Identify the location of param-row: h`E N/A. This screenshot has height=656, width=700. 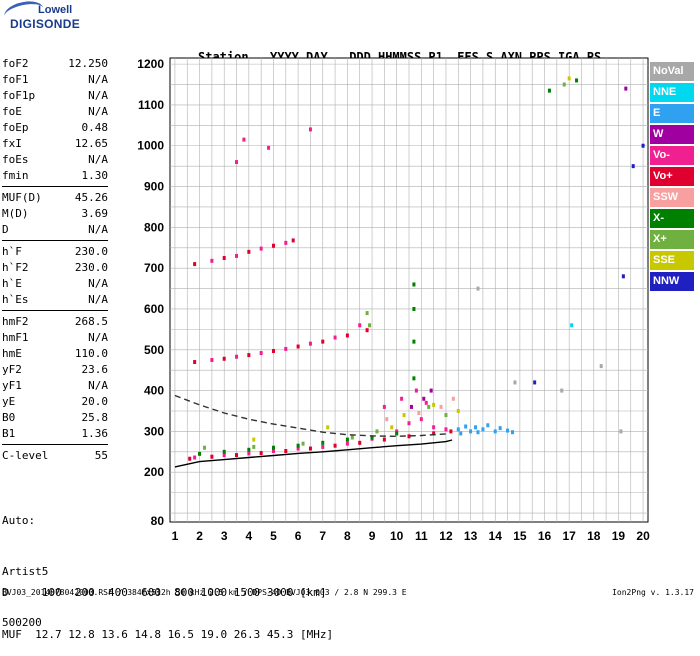
(55, 284).